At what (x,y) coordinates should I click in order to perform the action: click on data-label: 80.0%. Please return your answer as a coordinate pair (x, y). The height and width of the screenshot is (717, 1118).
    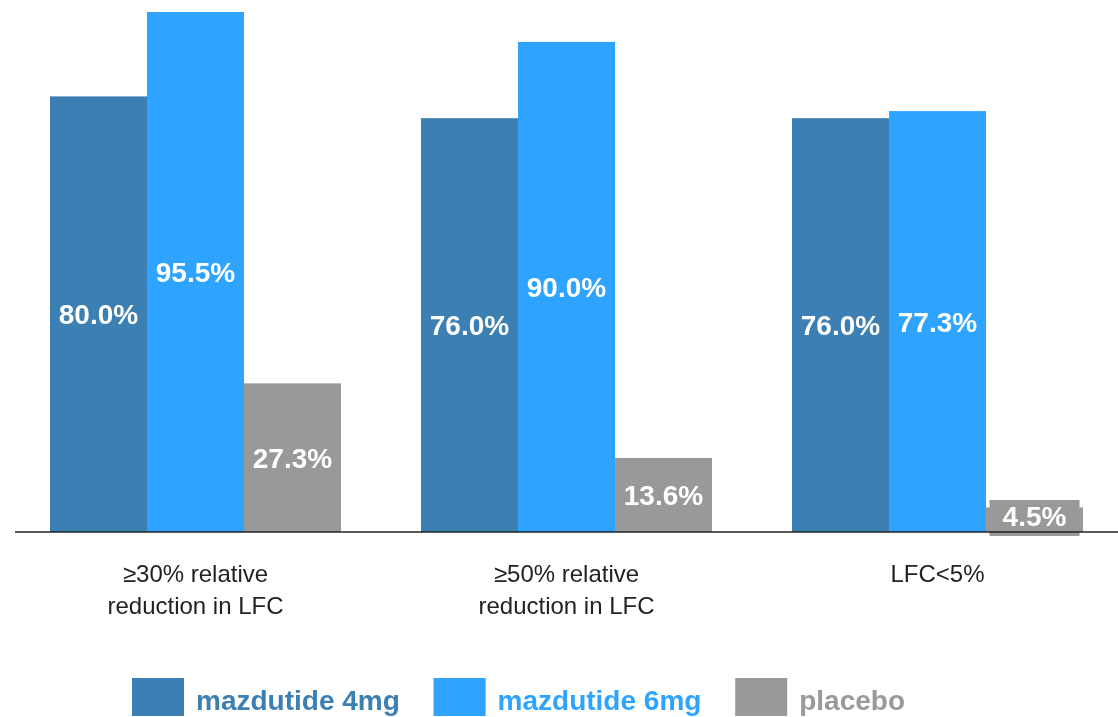
    Looking at the image, I should click on (98, 315).